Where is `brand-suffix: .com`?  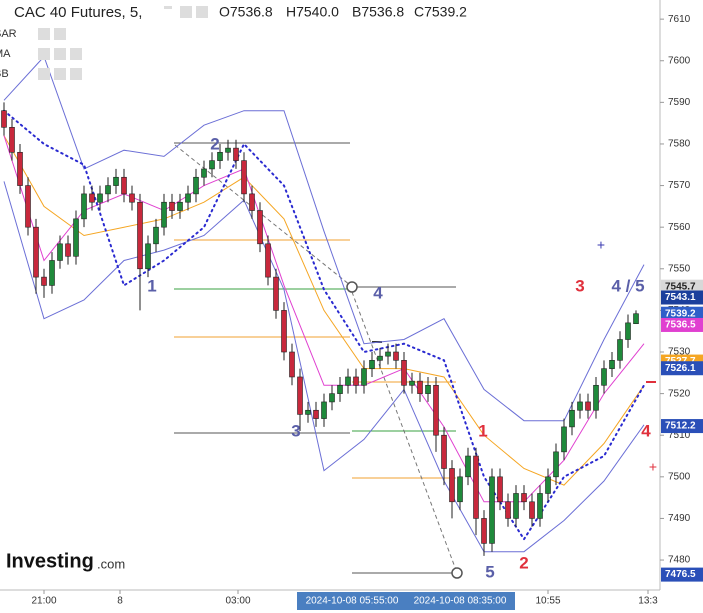
brand-suffix: .com is located at coordinates (111, 563).